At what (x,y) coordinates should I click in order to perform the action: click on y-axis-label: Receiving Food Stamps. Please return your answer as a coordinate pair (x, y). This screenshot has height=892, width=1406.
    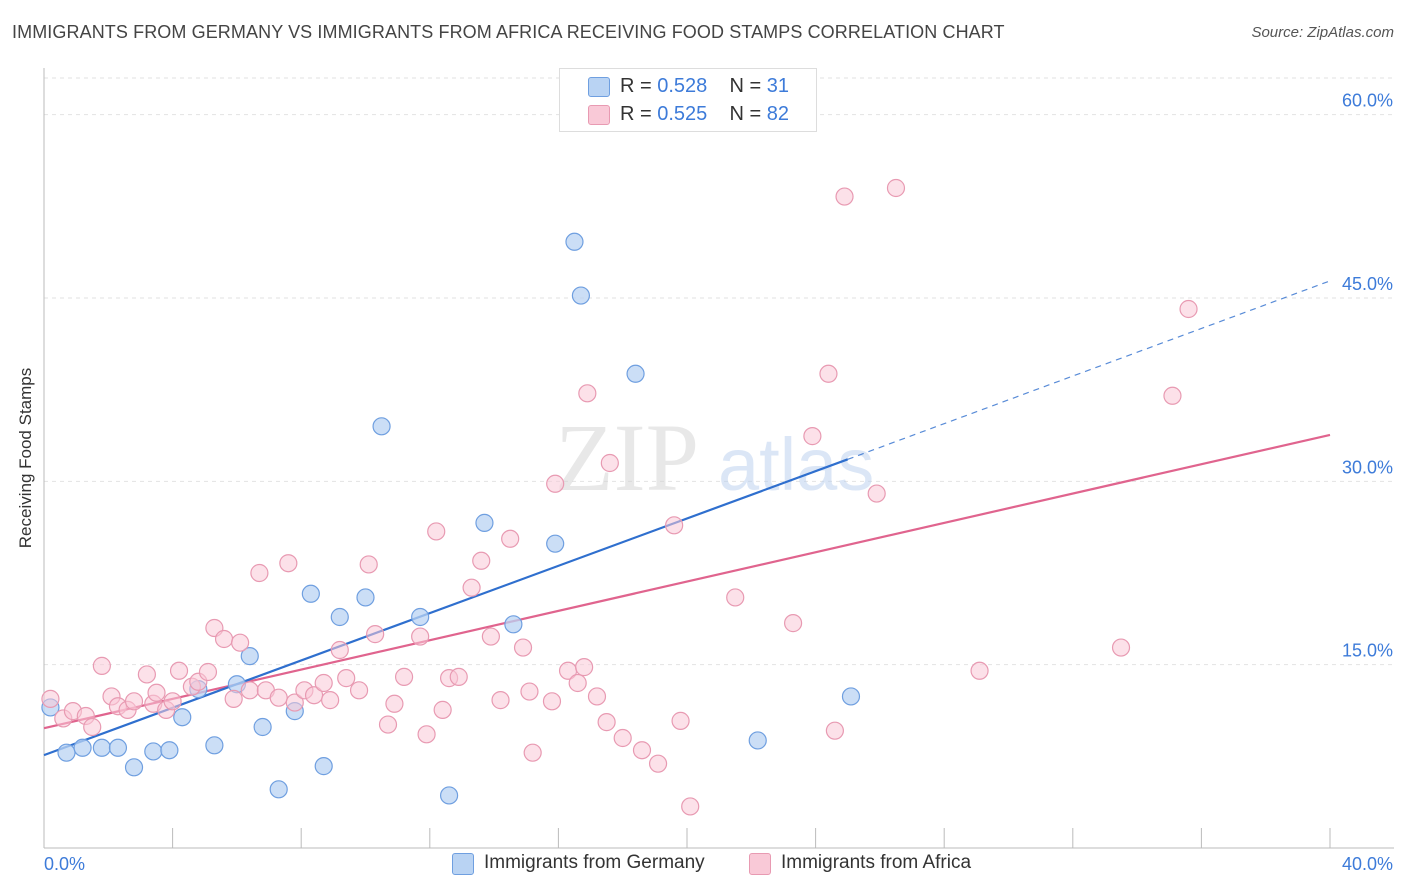
    Looking at the image, I should click on (25, 458).